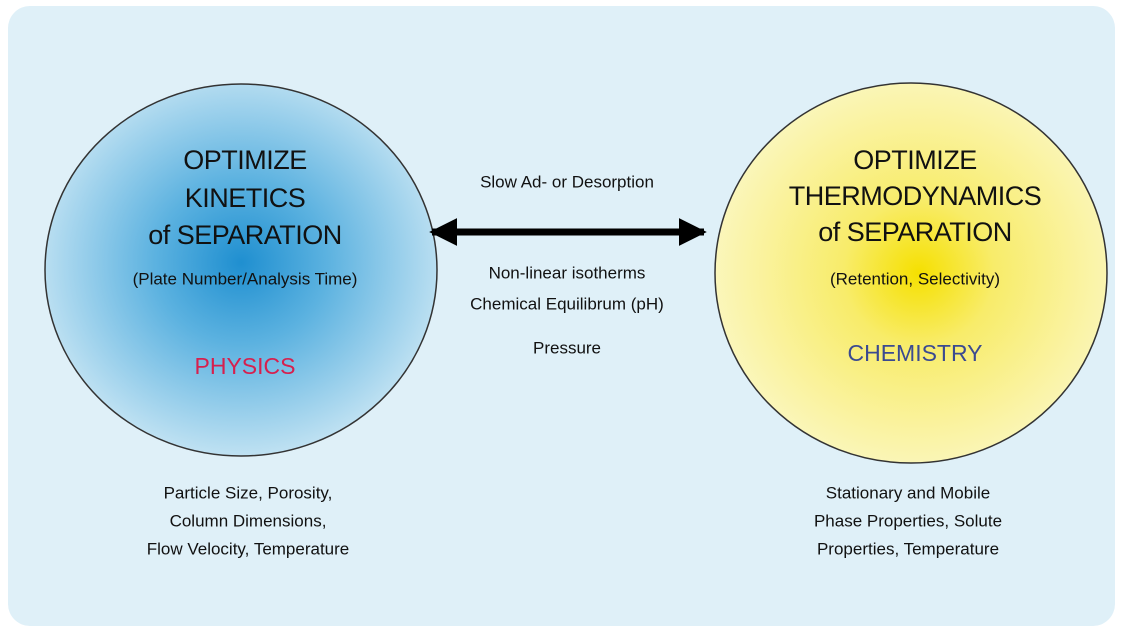 This screenshot has width=1123, height=630. Describe the element at coordinates (245, 235) in the screenshot. I see `left-title: of SEPARATION` at that location.